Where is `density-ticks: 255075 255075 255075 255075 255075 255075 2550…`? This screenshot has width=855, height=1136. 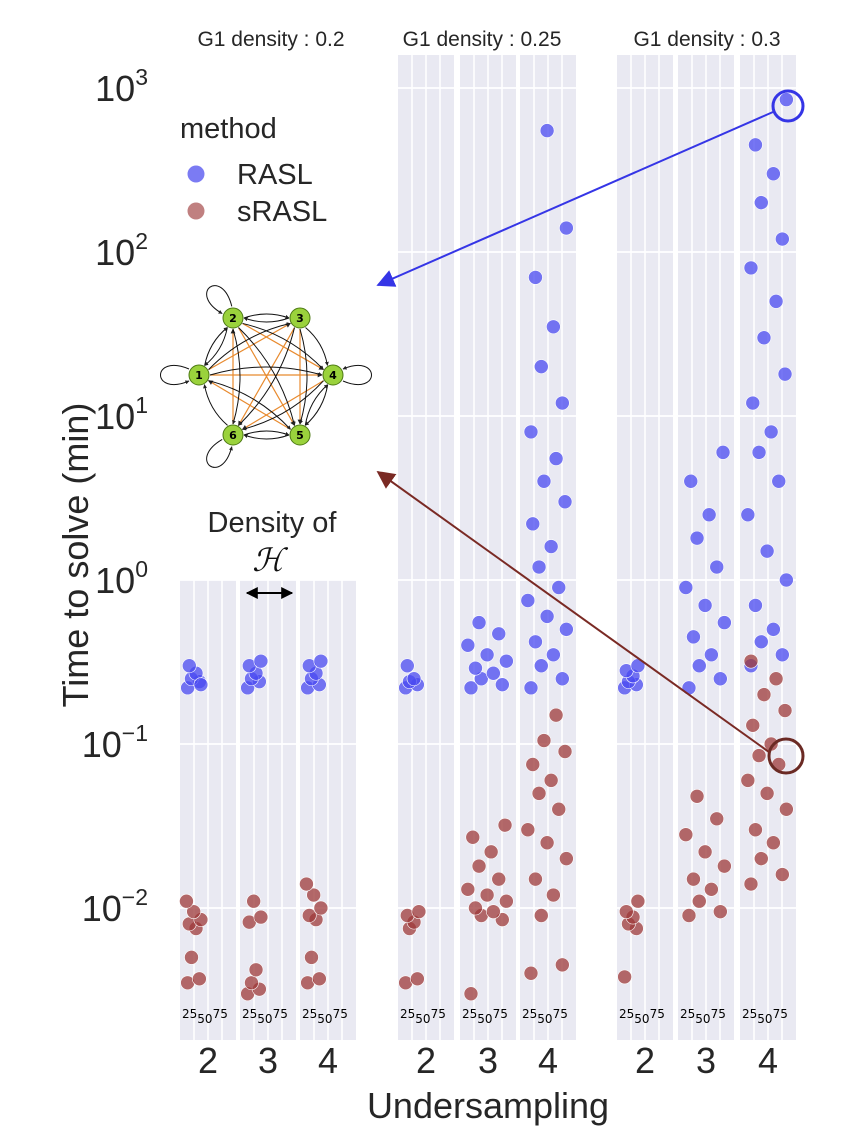
density-ticks: 255075 255075 255075 255075 255075 255075 2550… is located at coordinates (485, 1016).